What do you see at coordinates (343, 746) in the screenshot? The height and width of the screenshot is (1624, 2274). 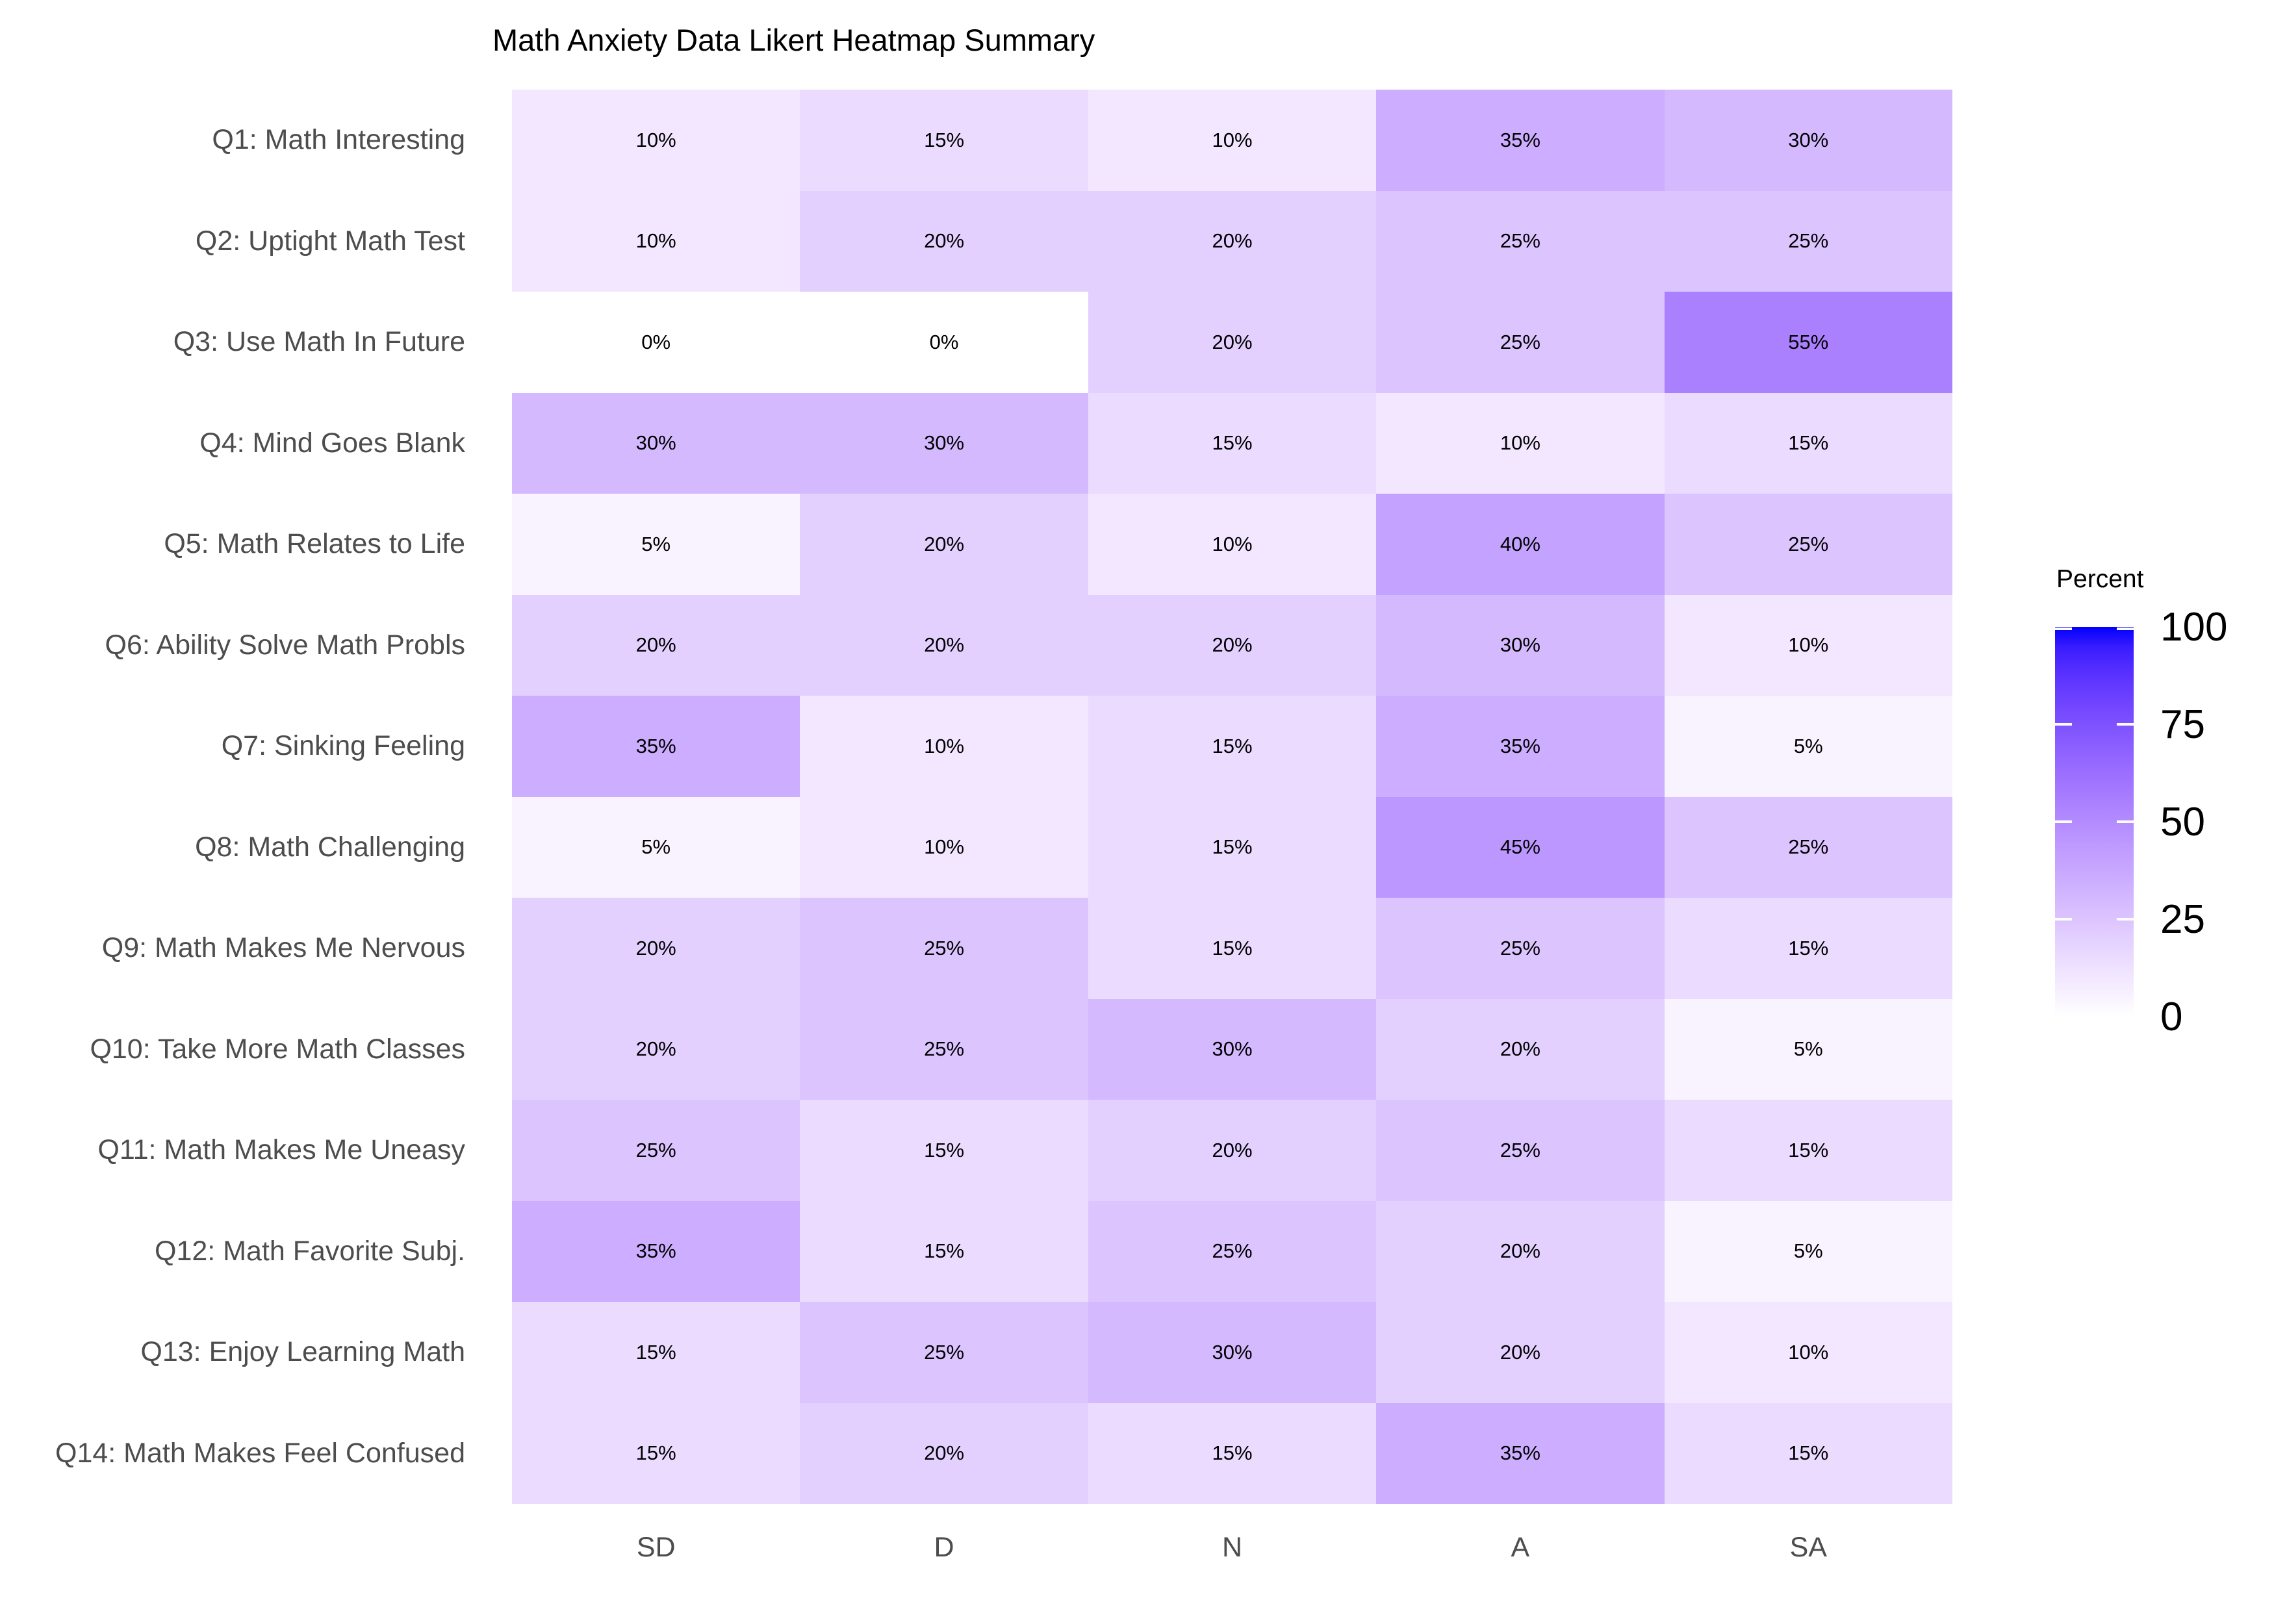 I see `y-axis-label: Q7: Sinking Feeling` at bounding box center [343, 746].